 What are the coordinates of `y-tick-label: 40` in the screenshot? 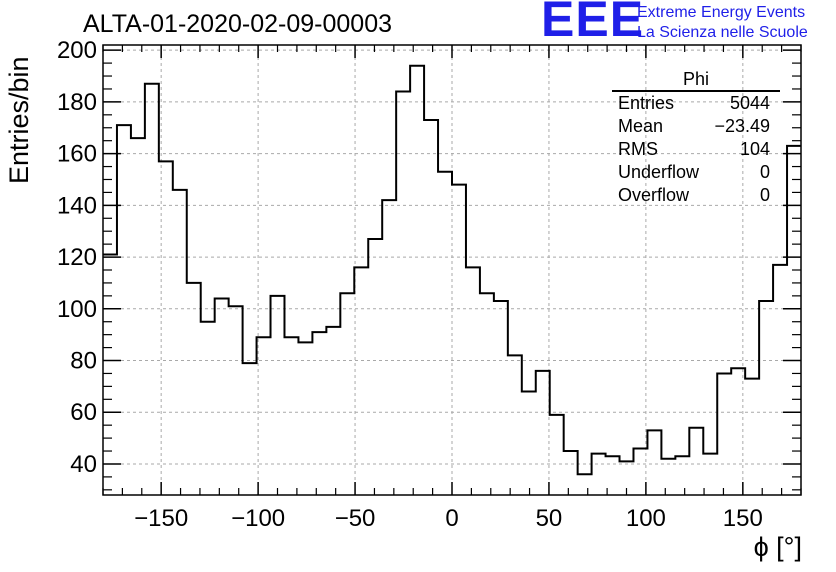 It's located at (83, 464).